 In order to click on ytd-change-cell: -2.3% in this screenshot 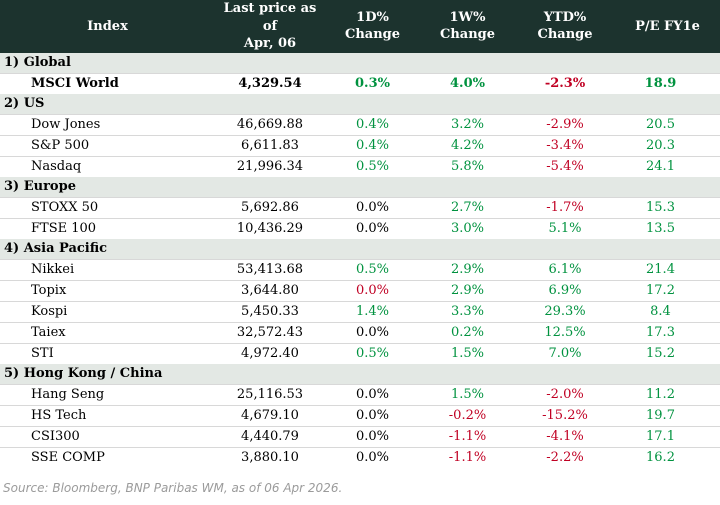, I will do `click(565, 83)`.